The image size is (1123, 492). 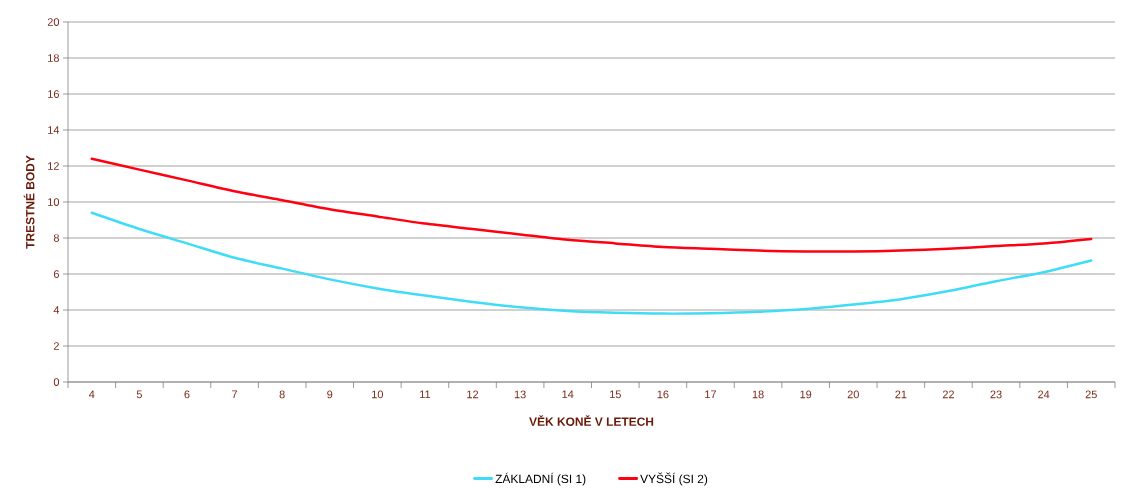 What do you see at coordinates (615, 394) in the screenshot?
I see `x-tick-label: 15` at bounding box center [615, 394].